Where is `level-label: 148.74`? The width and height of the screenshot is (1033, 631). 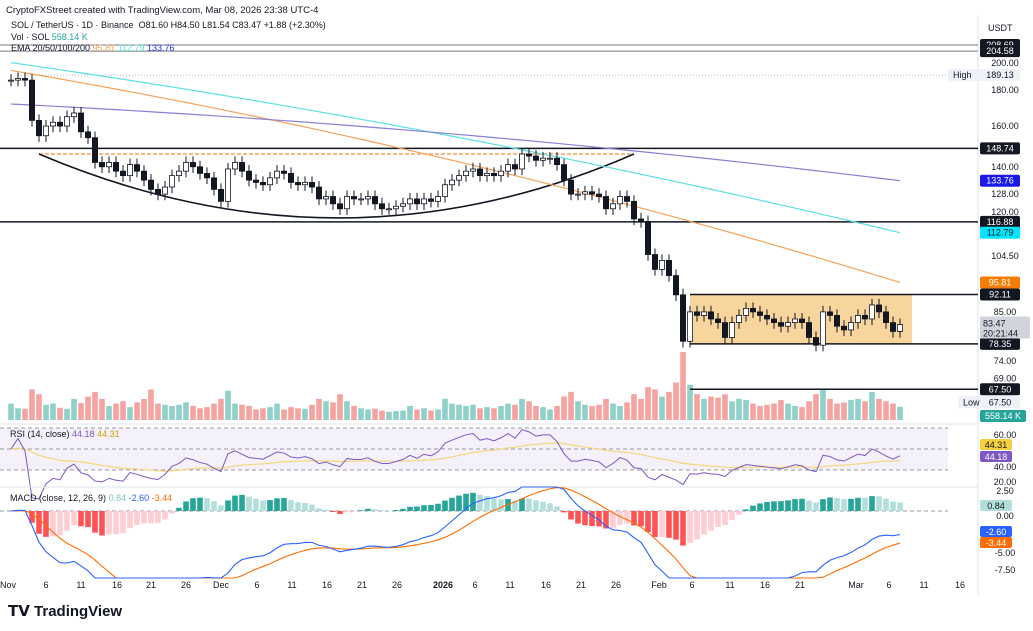
level-label: 148.74 is located at coordinates (1000, 148).